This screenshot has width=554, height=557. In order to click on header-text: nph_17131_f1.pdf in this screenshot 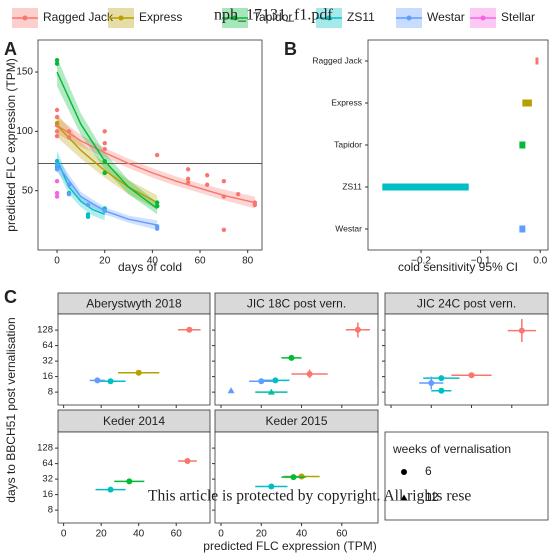, I will do `click(273, 15)`.